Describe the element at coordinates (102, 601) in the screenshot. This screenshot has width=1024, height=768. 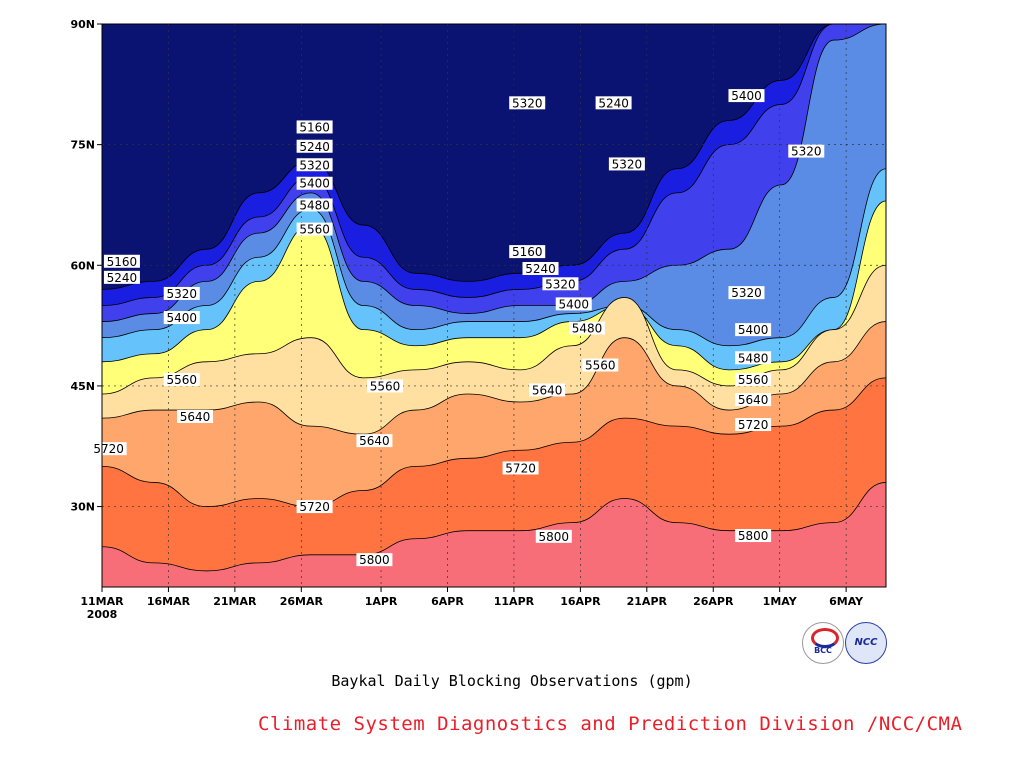
I see `x-tick-label: 11MAR` at that location.